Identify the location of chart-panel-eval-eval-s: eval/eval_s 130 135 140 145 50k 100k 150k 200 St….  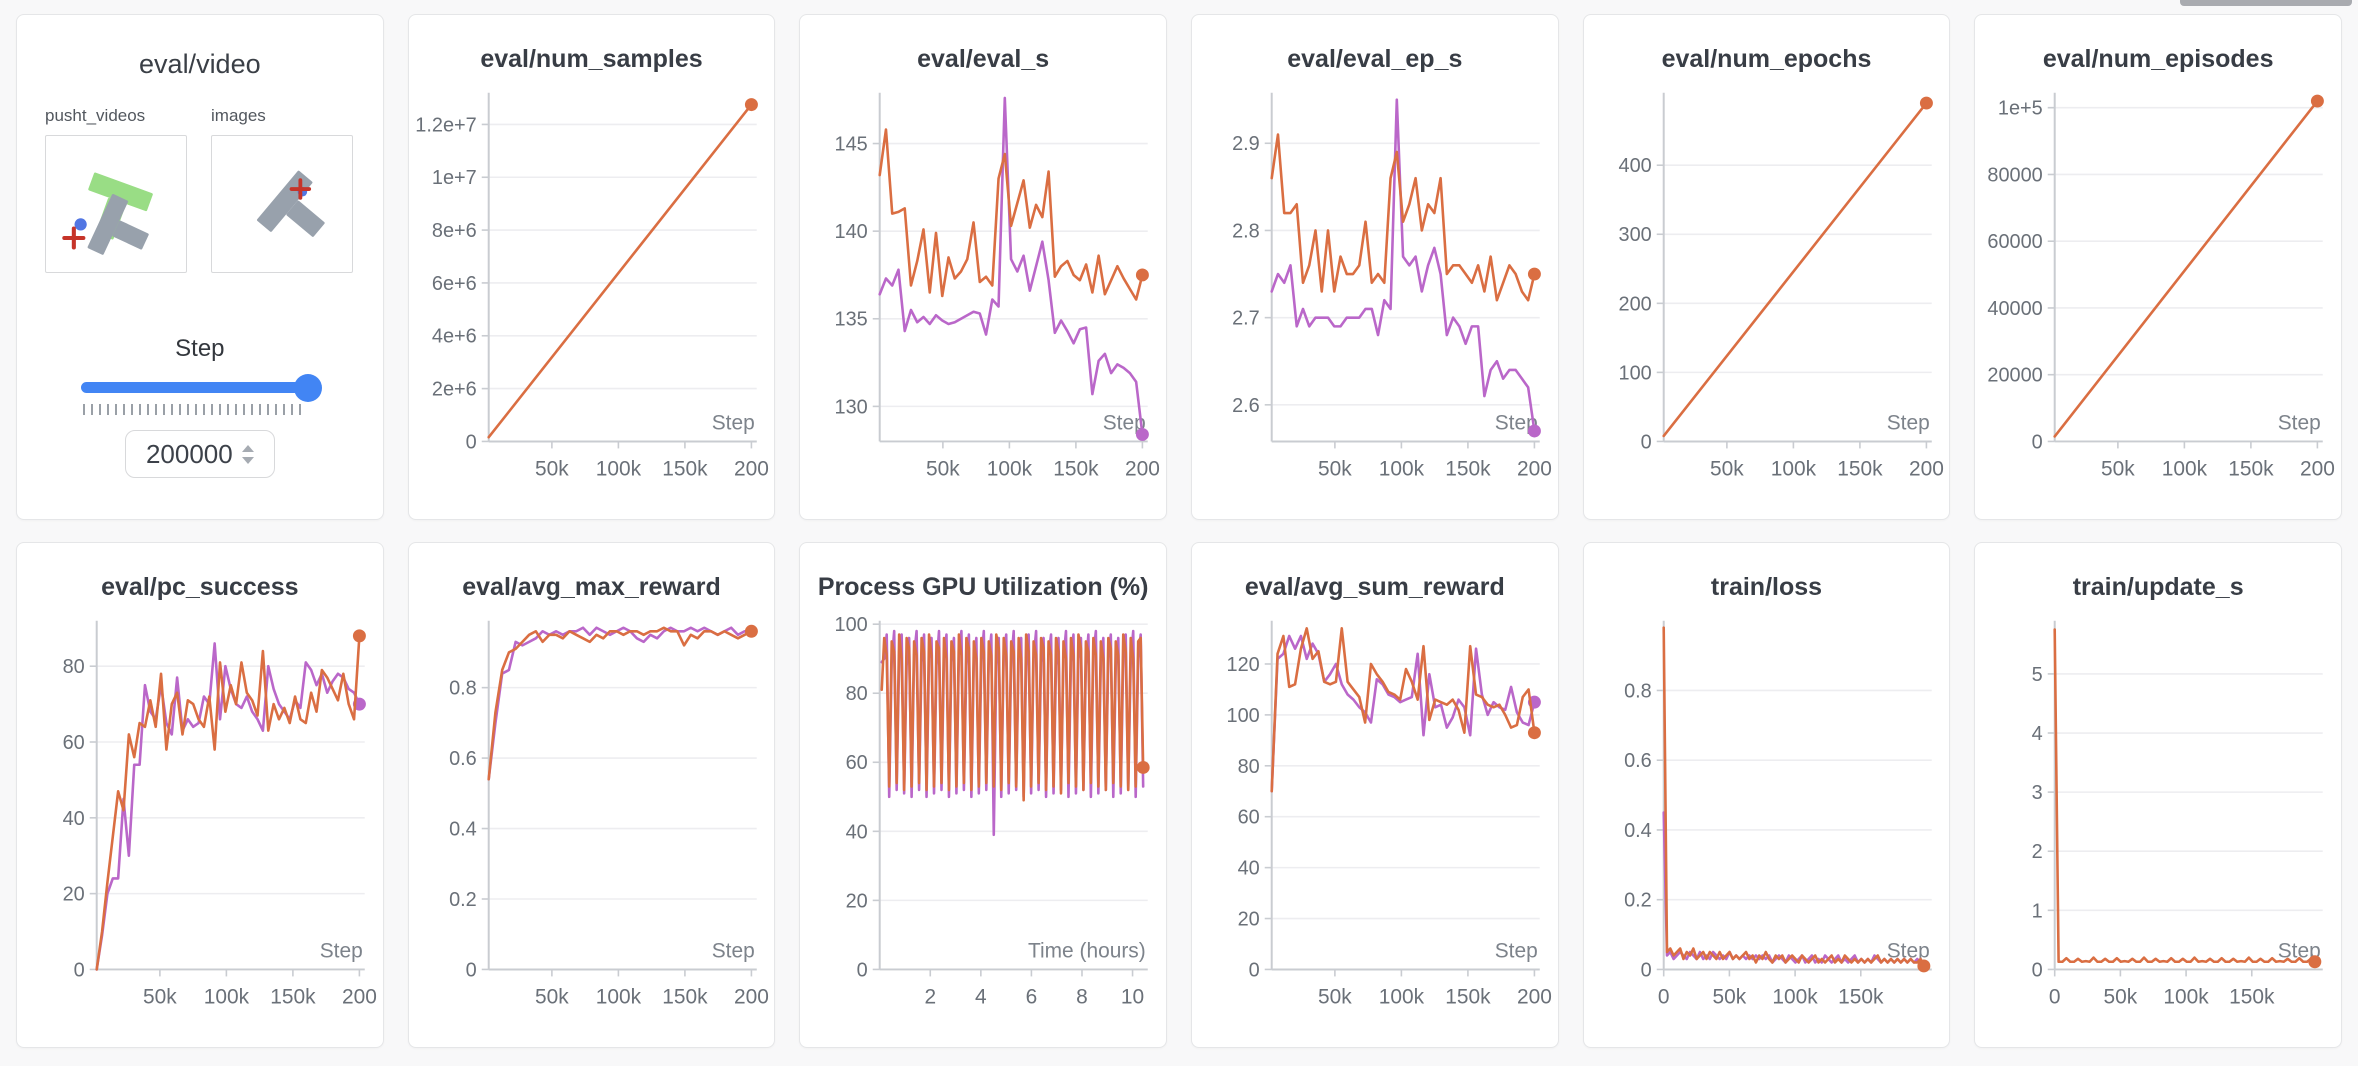
(983, 267).